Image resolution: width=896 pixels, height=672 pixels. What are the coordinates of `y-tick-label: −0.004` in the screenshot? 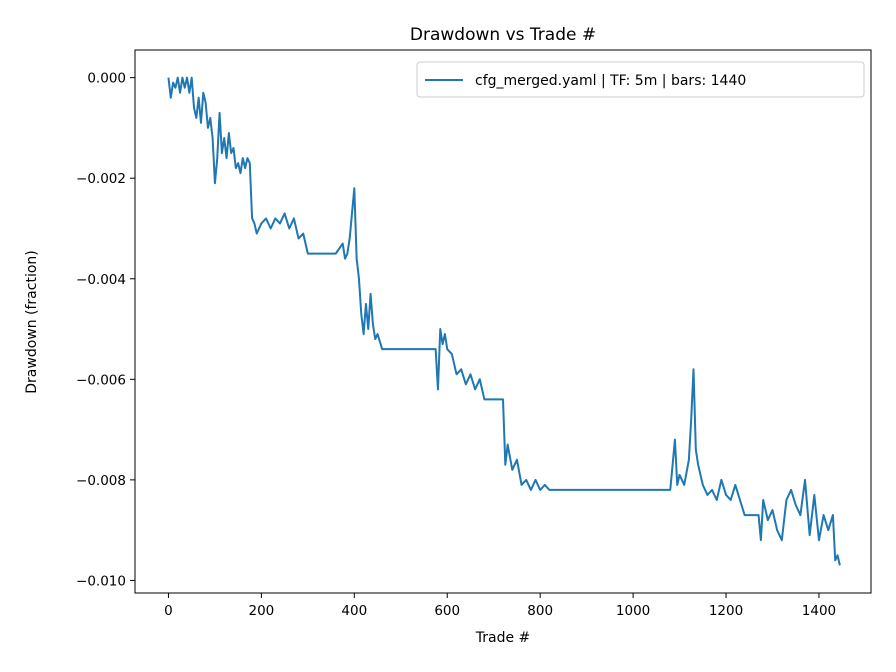 It's located at (101, 280).